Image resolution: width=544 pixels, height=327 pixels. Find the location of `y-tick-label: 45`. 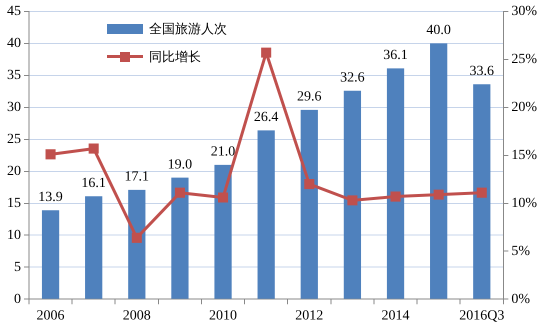

y-tick-label: 45 is located at coordinates (14, 12).